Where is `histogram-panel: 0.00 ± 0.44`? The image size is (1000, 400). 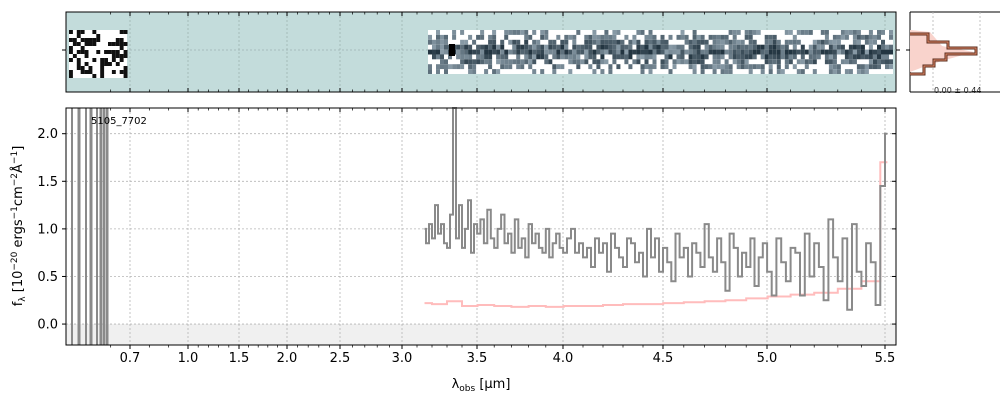 histogram-panel: 0.00 ± 0.44 is located at coordinates (953, 53).